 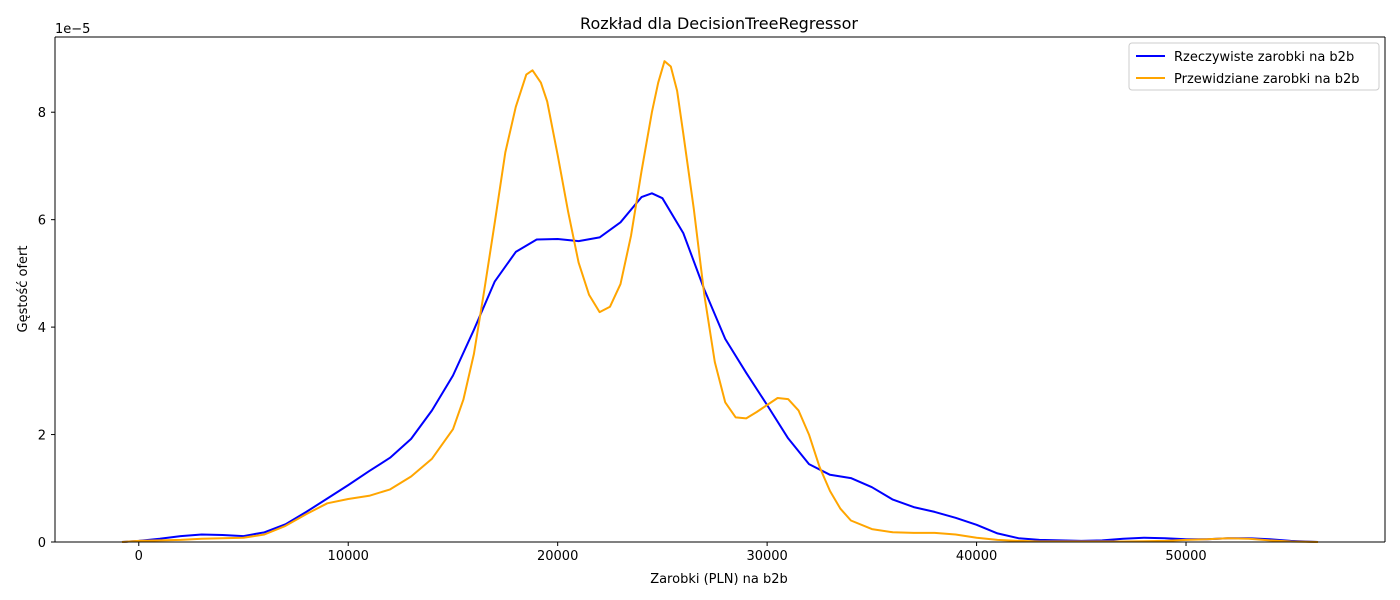 I want to click on y-offset-text: 1e−5, so click(x=72, y=29).